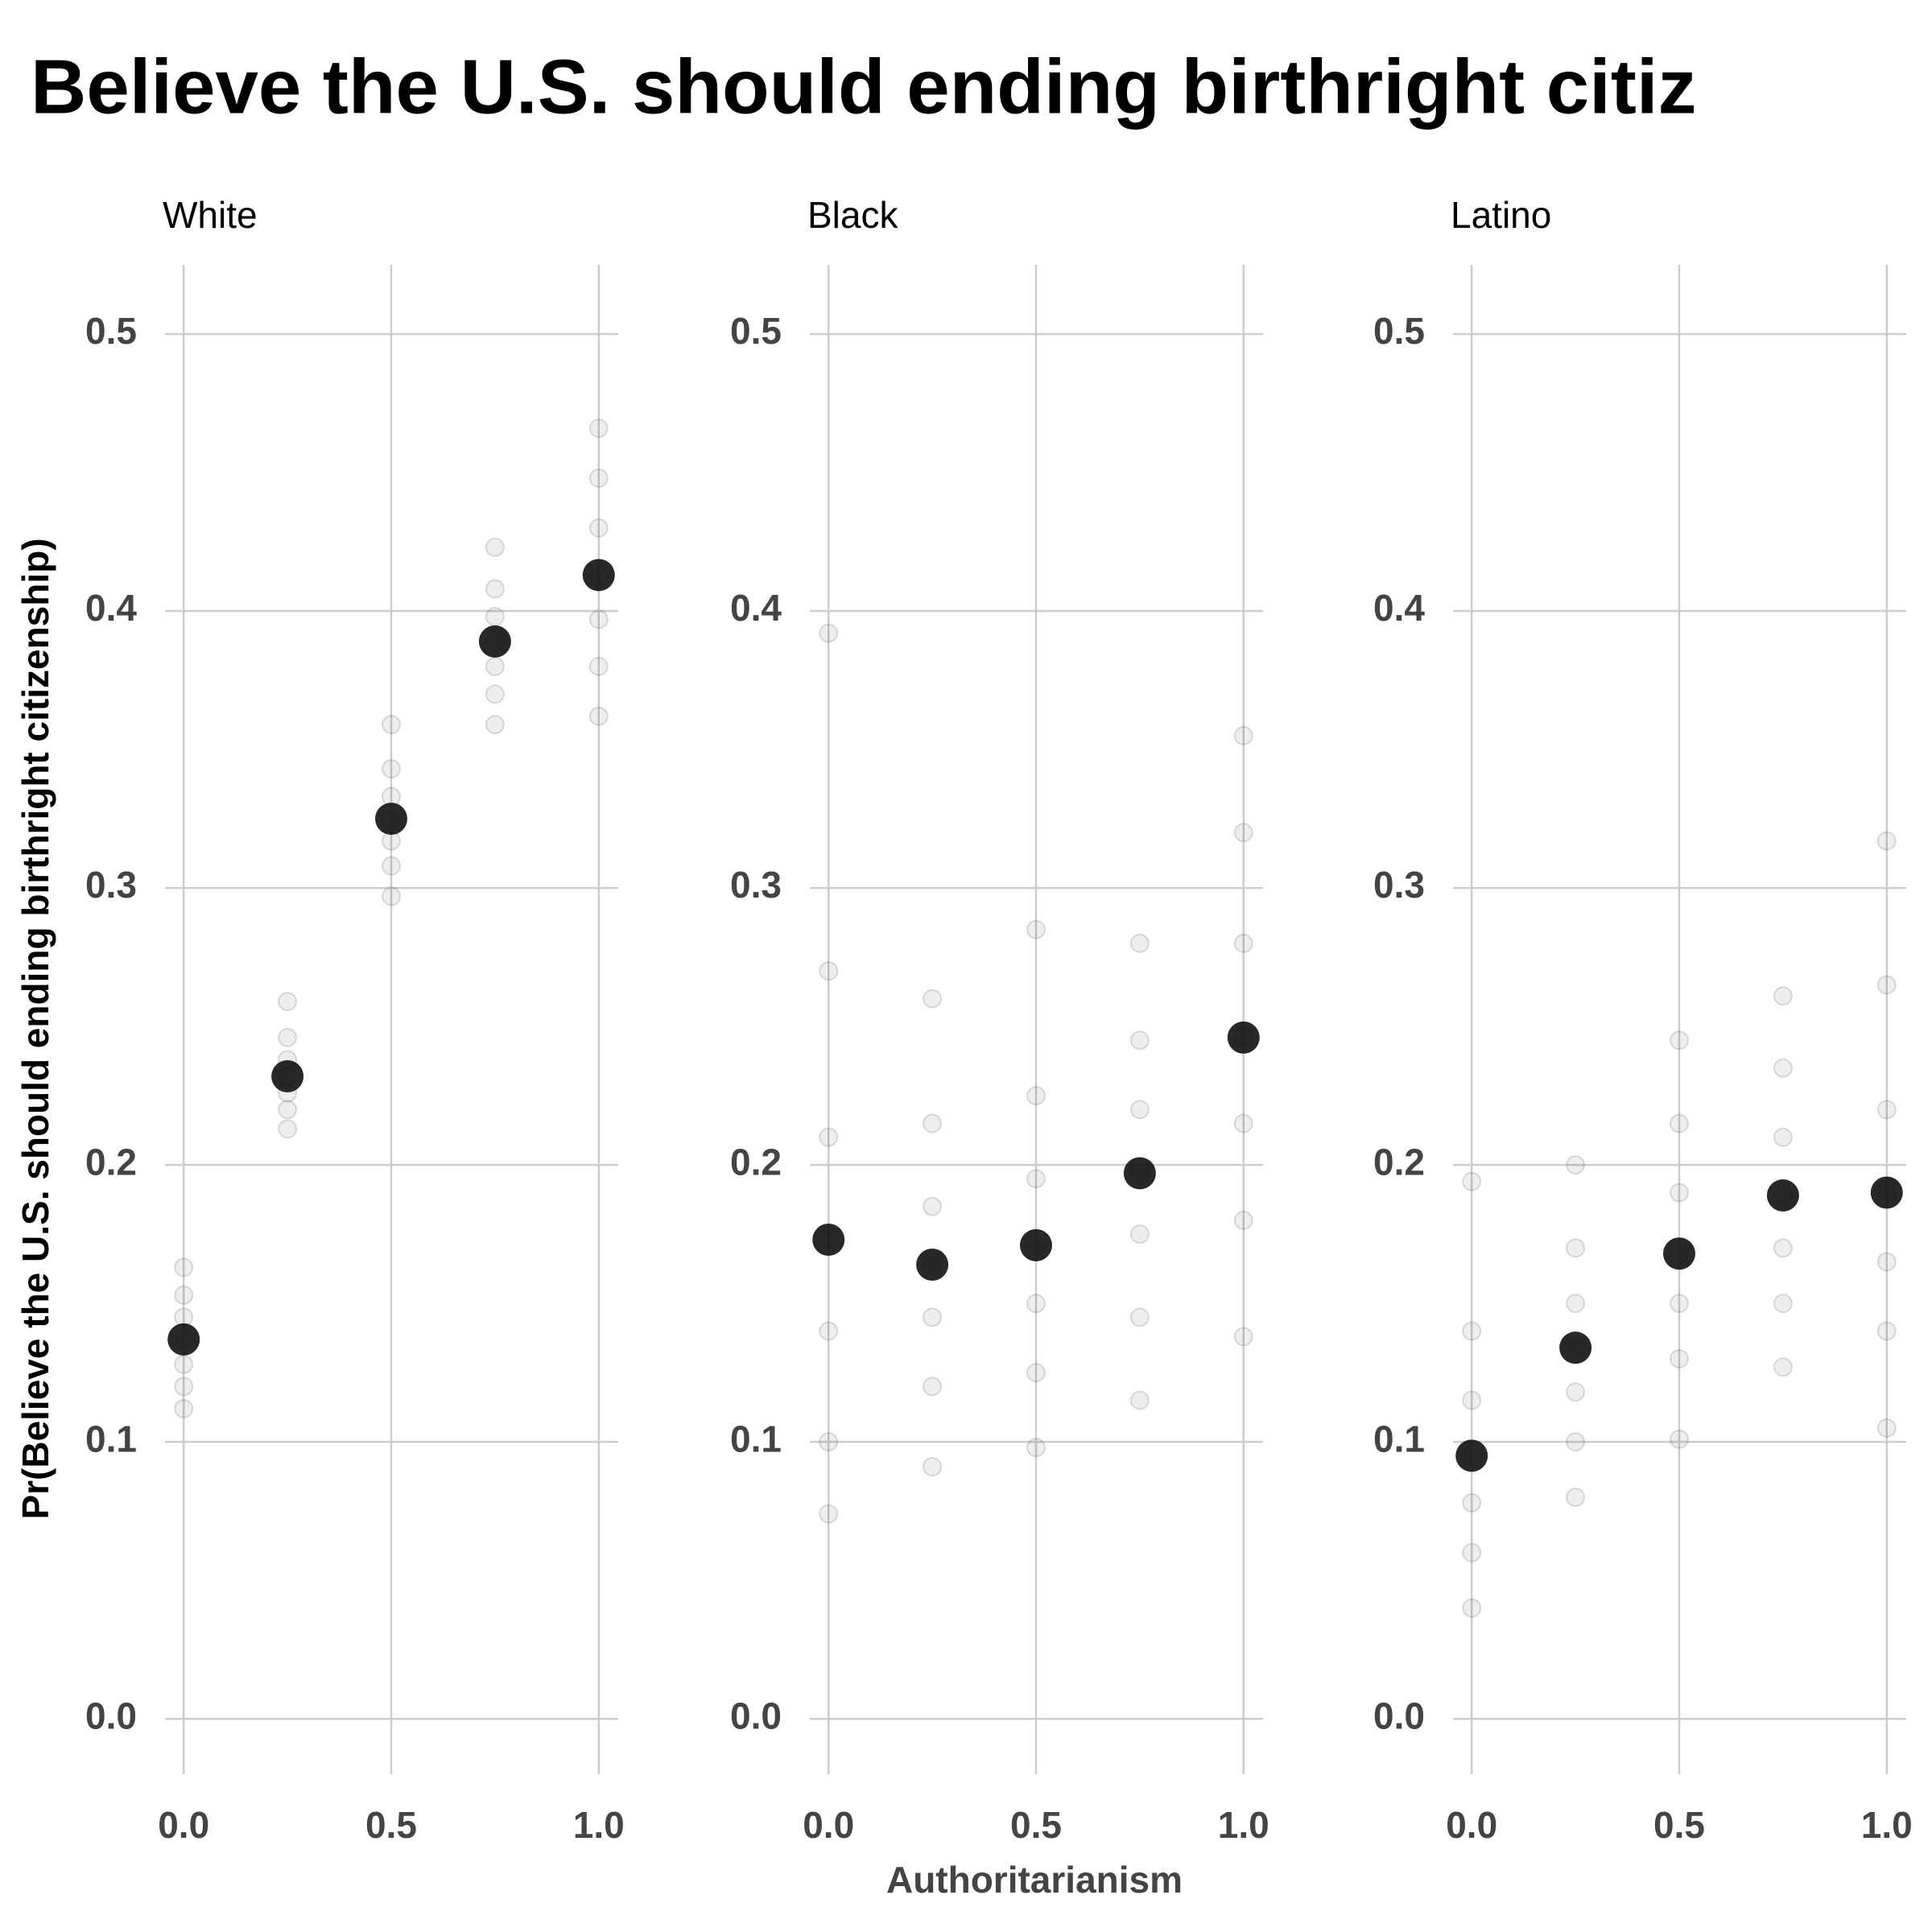  What do you see at coordinates (1243, 1825) in the screenshot?
I see `x-tick-label: 1.0` at bounding box center [1243, 1825].